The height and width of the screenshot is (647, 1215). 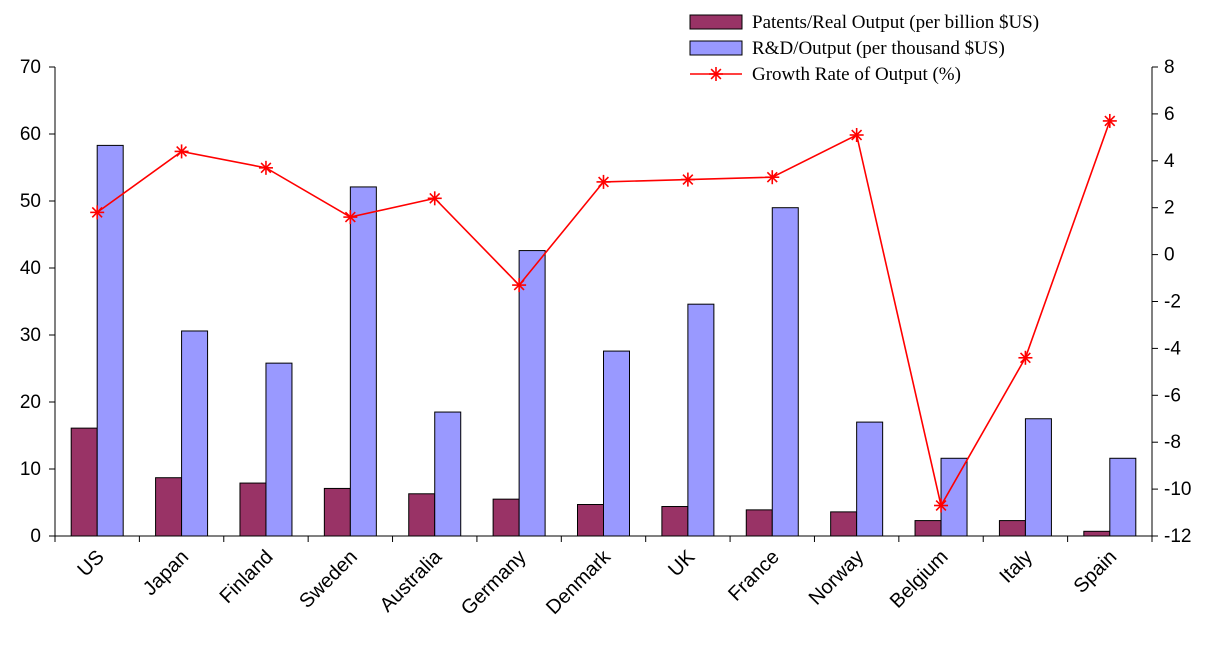 I want to click on x-tick-label-france: France, so click(x=754, y=576).